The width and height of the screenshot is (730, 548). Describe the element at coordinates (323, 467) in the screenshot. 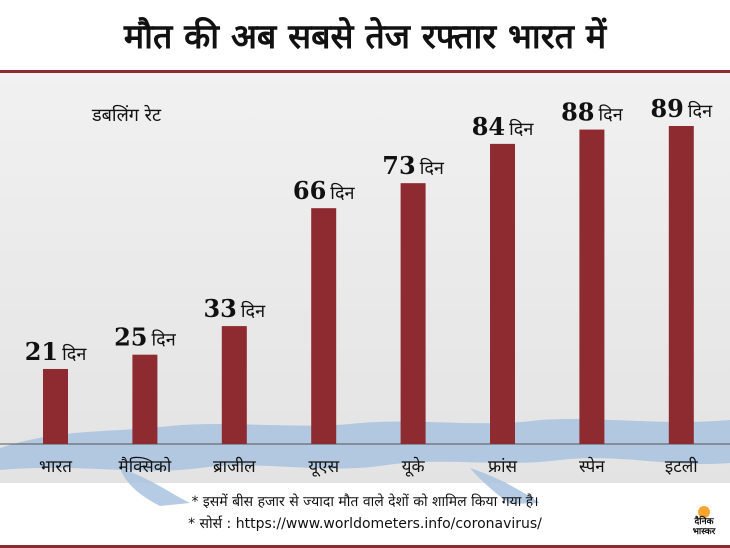

I see `x-tick-label: यूएस` at that location.